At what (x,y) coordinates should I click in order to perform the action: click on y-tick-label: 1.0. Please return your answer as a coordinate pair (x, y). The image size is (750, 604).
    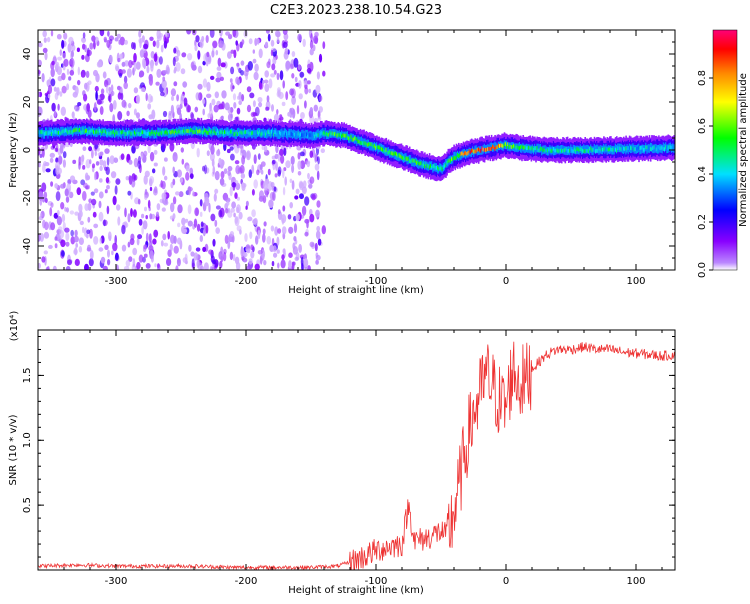
    Looking at the image, I should click on (27, 440).